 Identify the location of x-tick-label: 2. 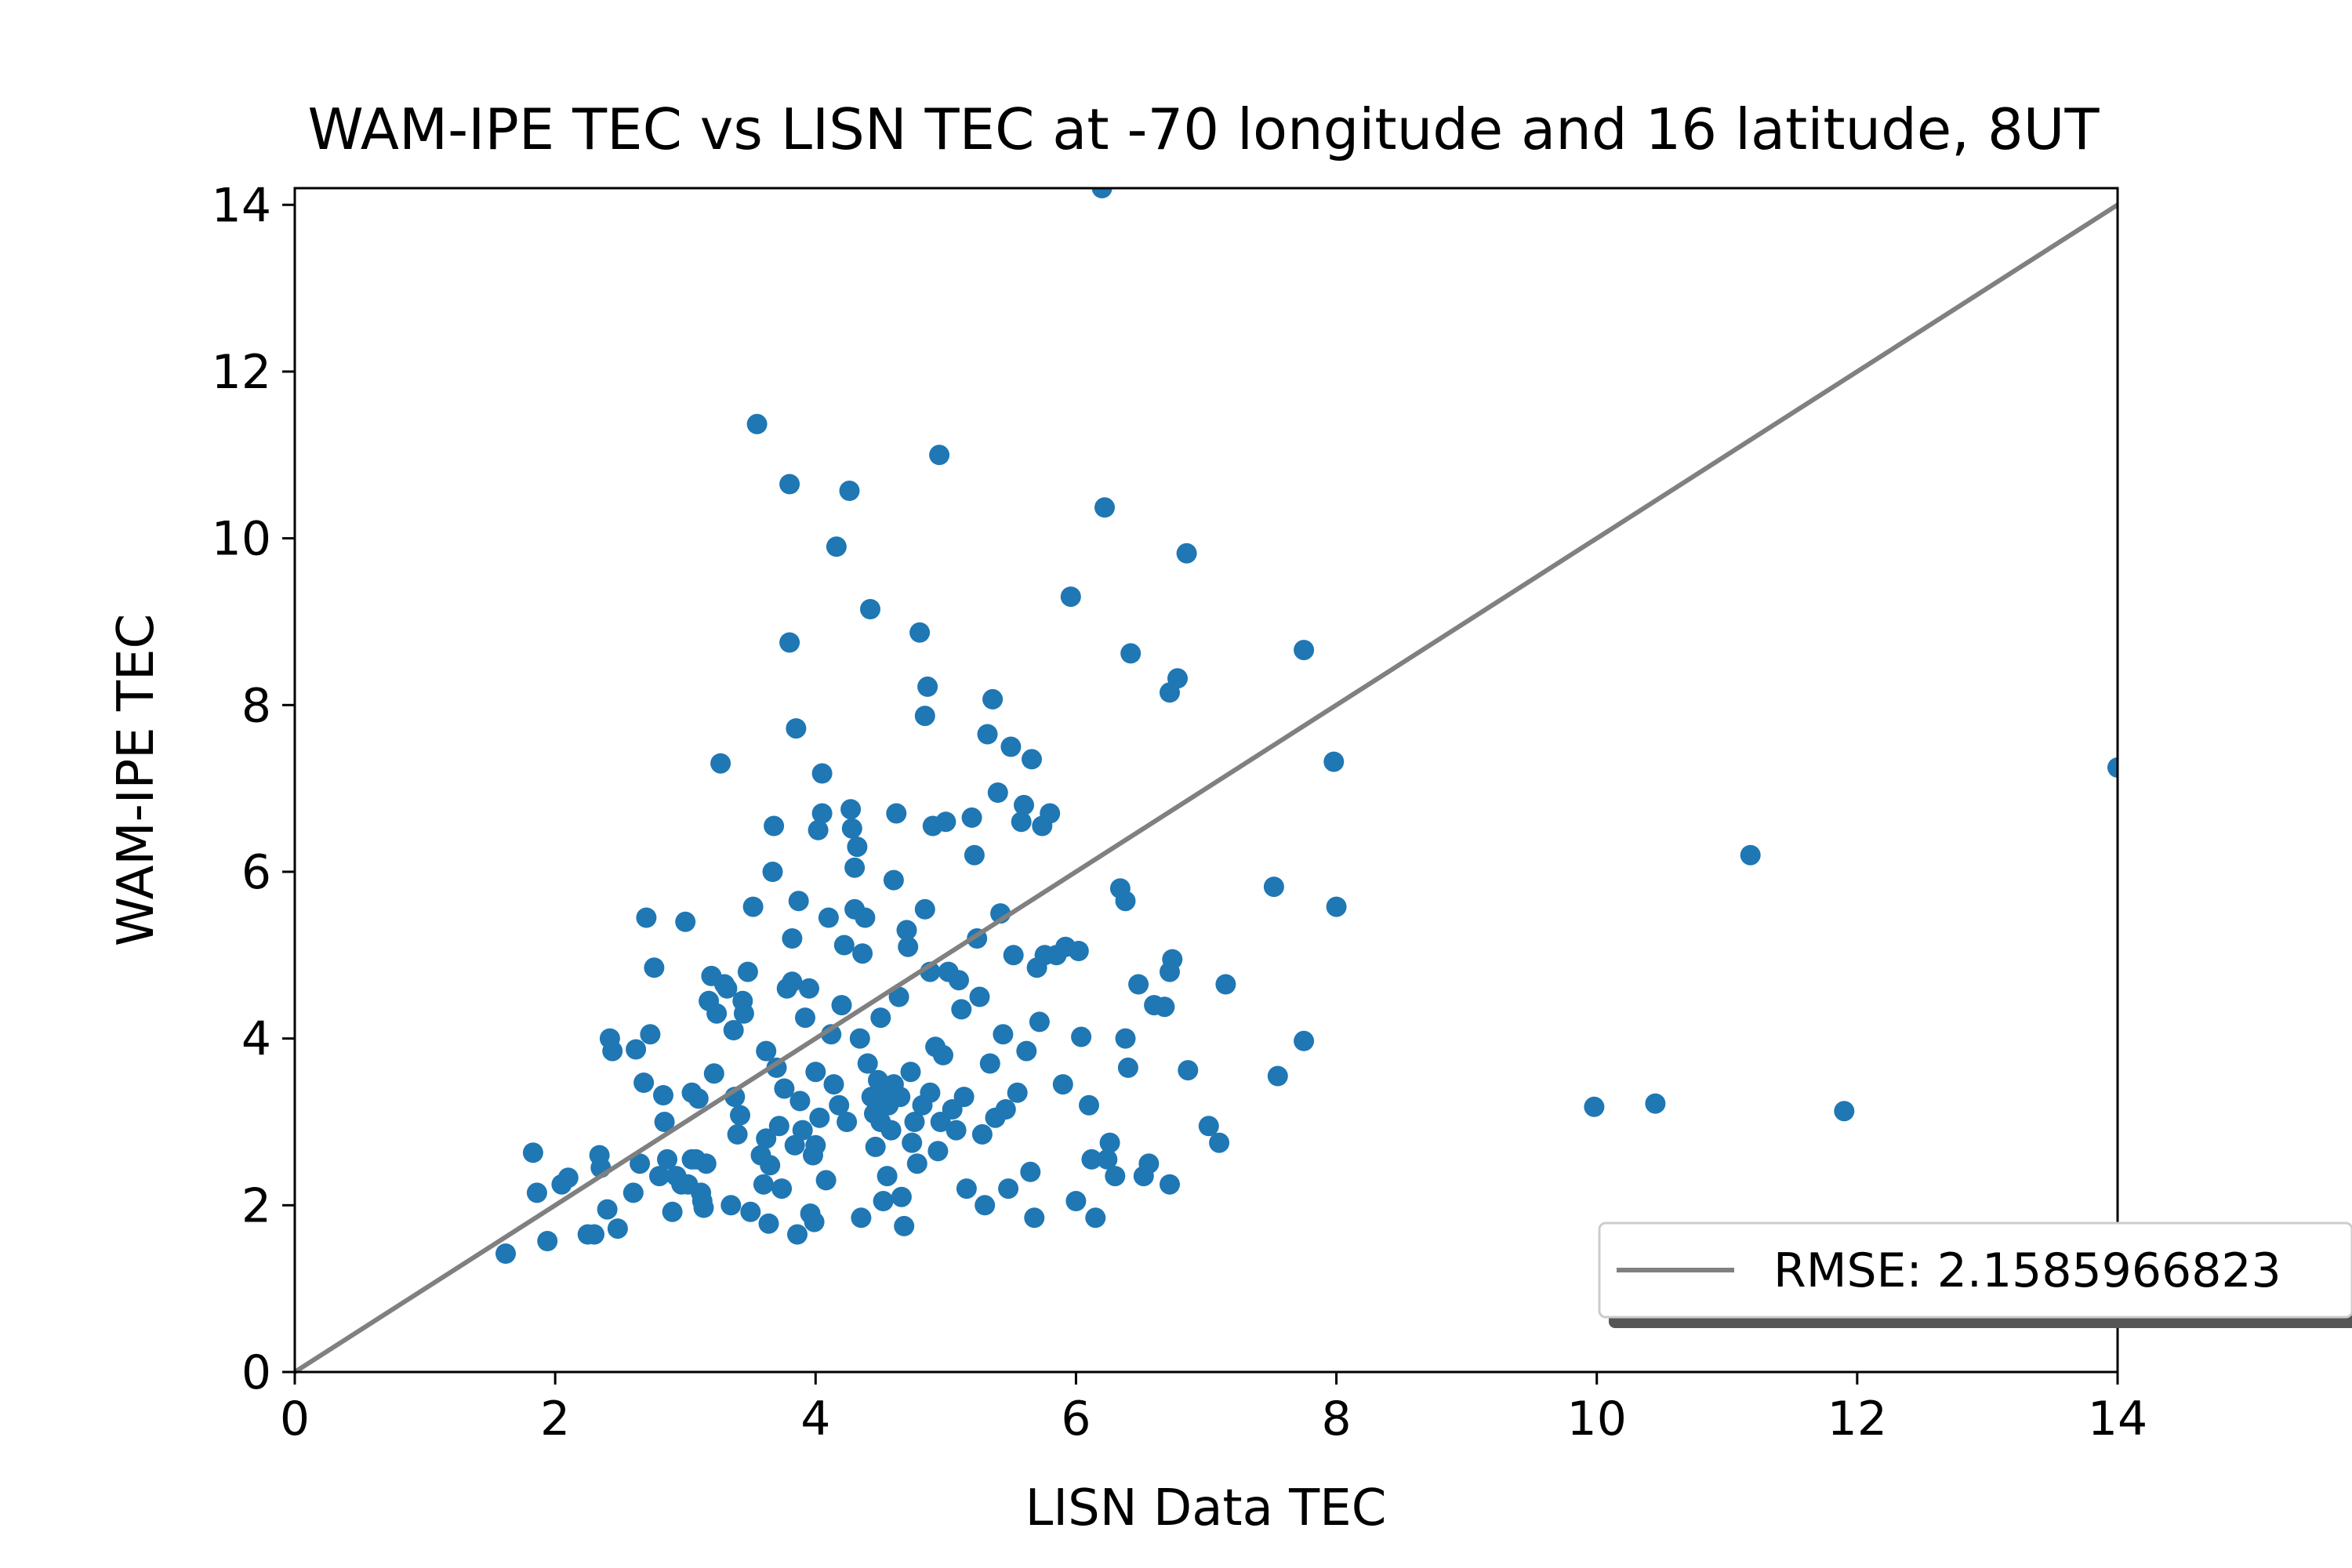
(555, 1419).